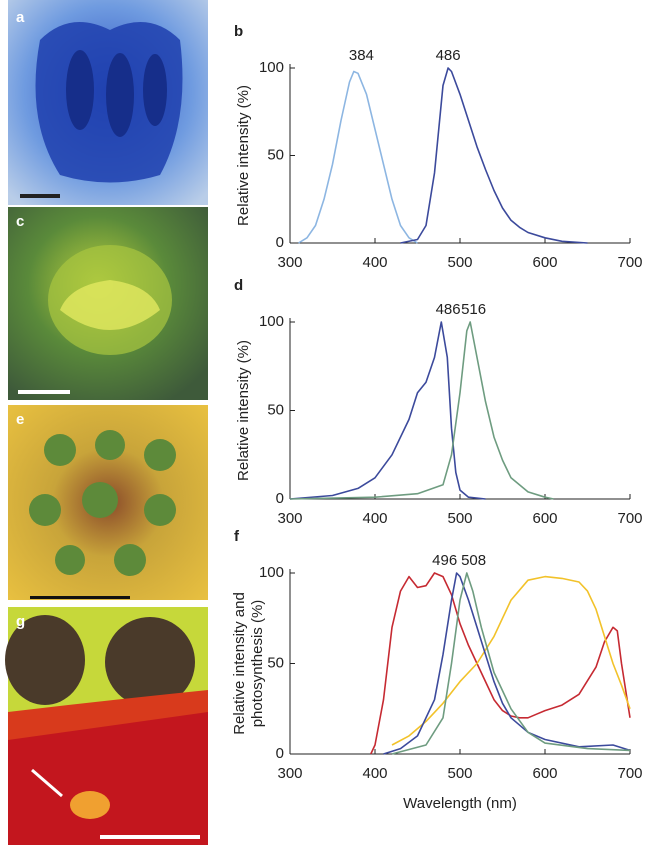 The width and height of the screenshot is (652, 845). What do you see at coordinates (108, 303) in the screenshot?
I see `photo-c` at bounding box center [108, 303].